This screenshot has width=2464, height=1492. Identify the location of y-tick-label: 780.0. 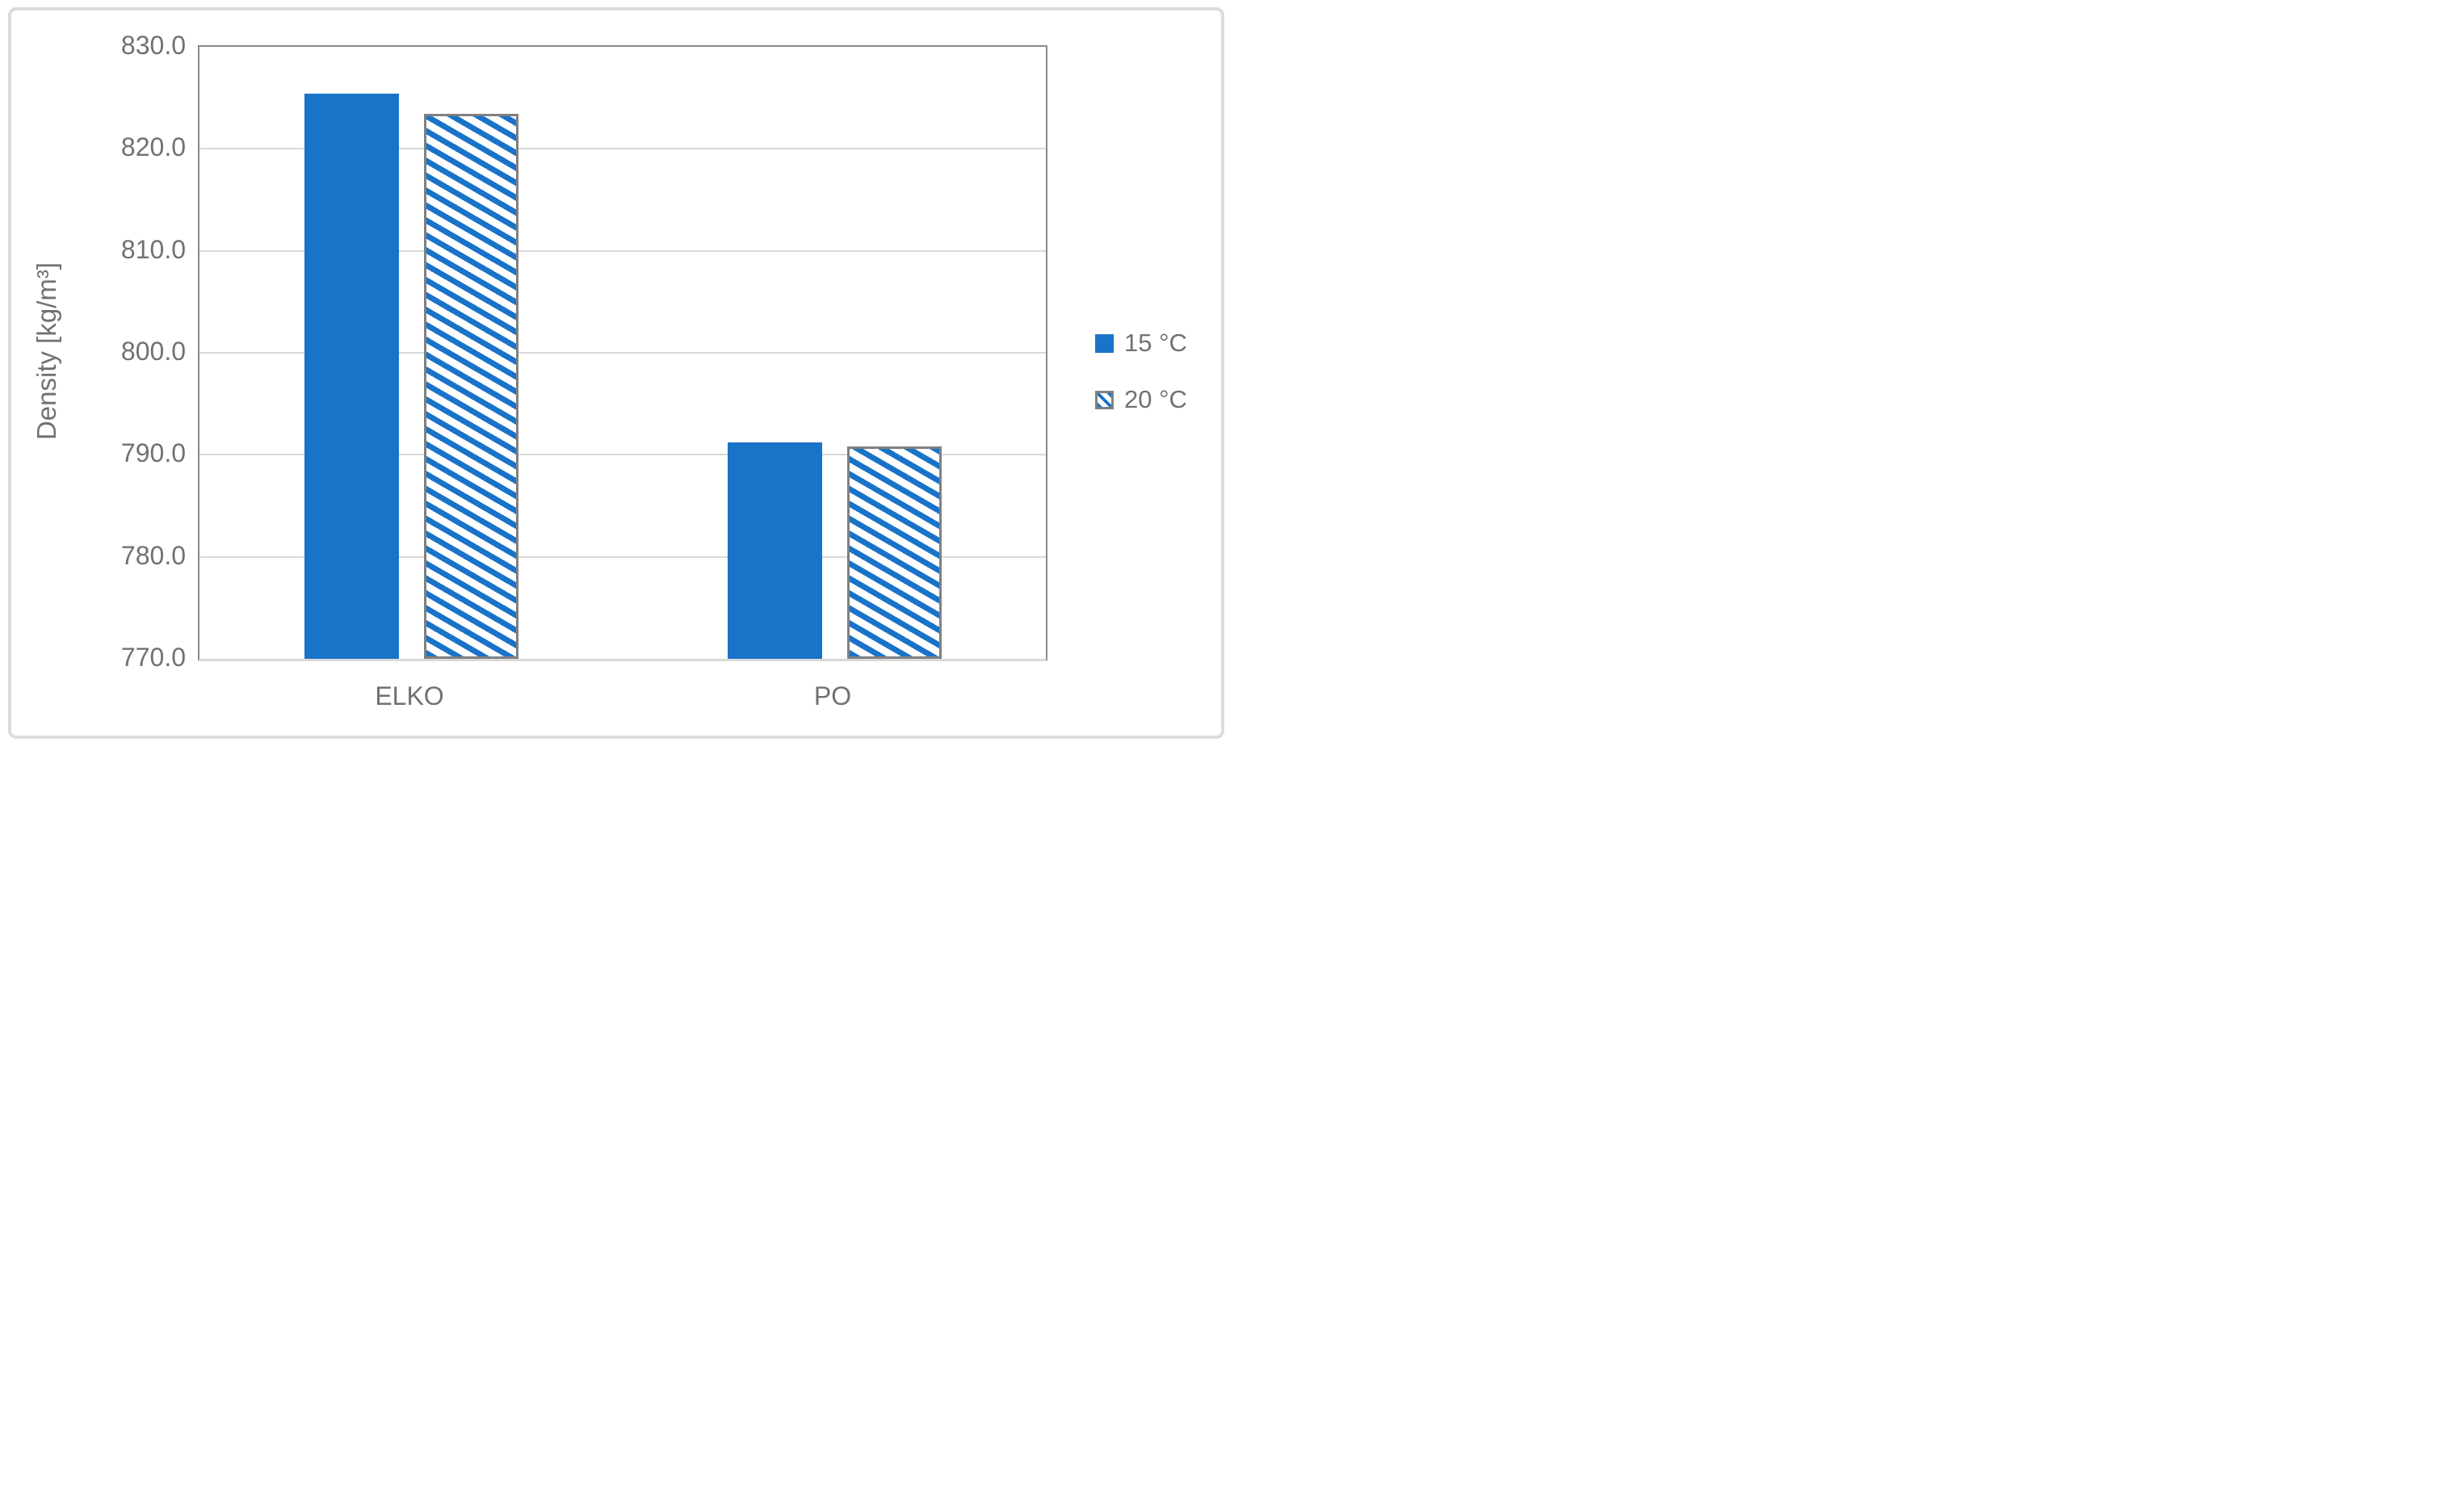
(153, 555).